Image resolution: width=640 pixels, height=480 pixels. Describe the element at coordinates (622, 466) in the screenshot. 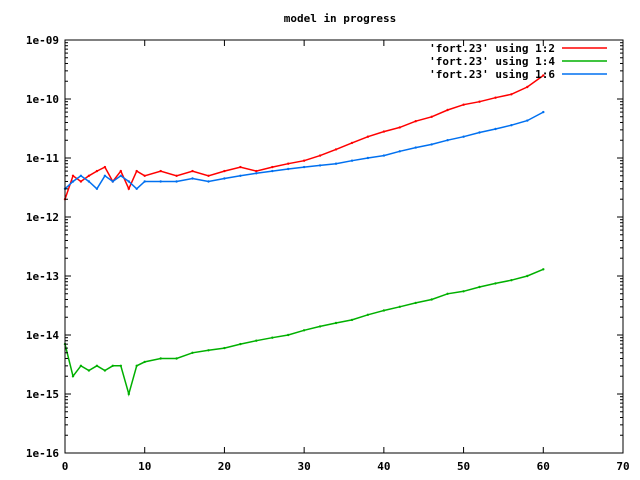

I see `x-tick-label: 70` at that location.